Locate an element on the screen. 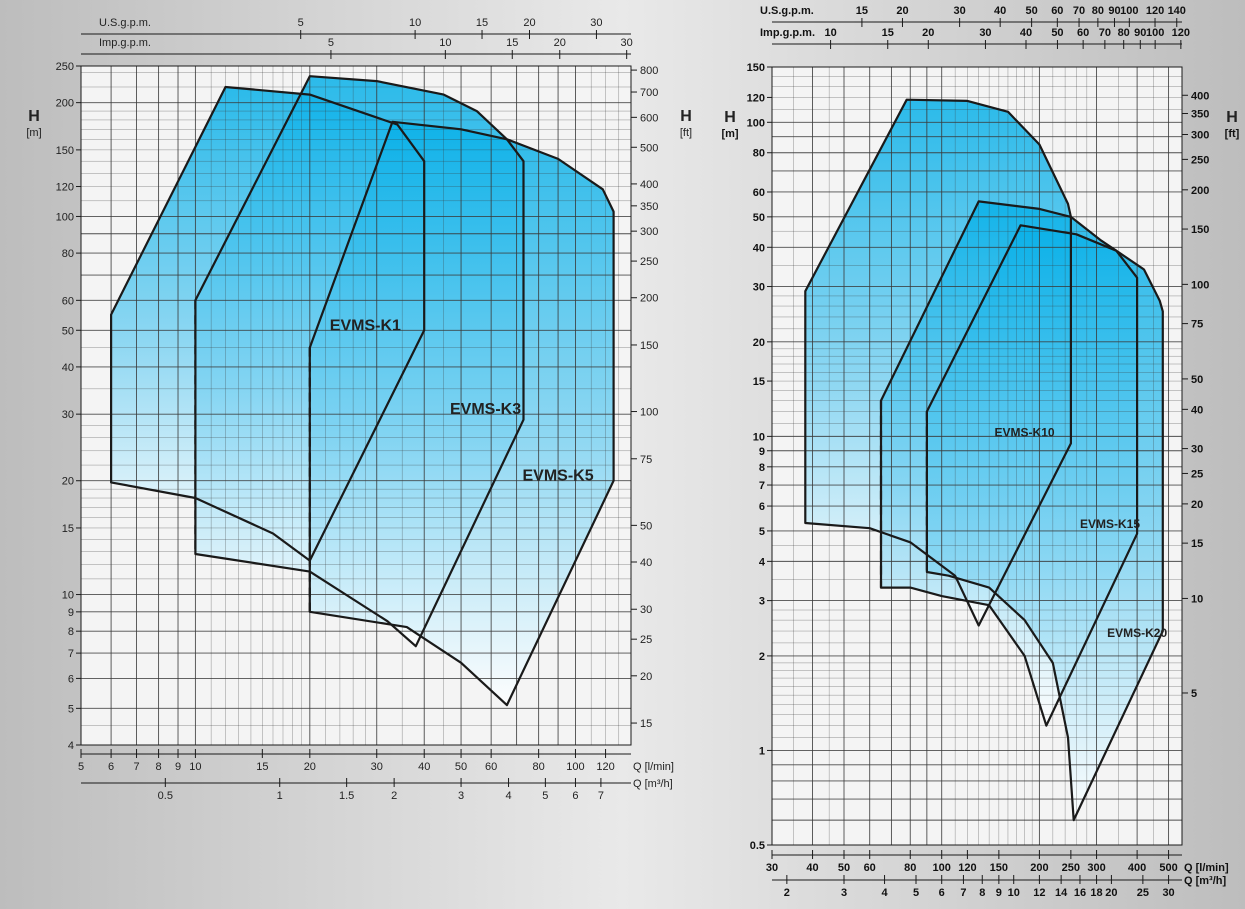 This screenshot has width=1245, height=909. x2-tick-label: 6 is located at coordinates (575, 796).